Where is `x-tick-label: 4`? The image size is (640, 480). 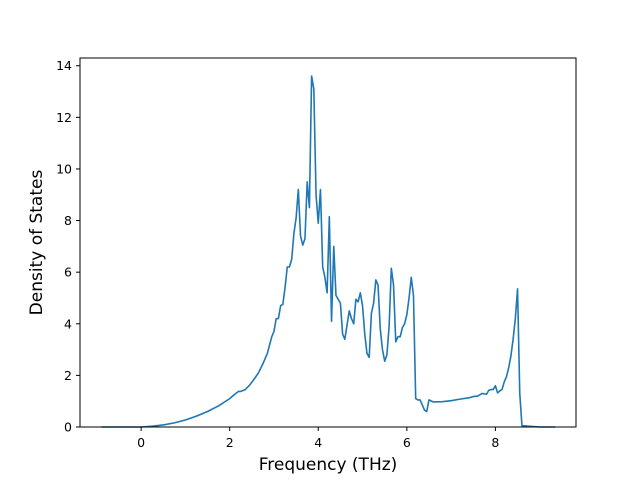
x-tick-label: 4 is located at coordinates (318, 442).